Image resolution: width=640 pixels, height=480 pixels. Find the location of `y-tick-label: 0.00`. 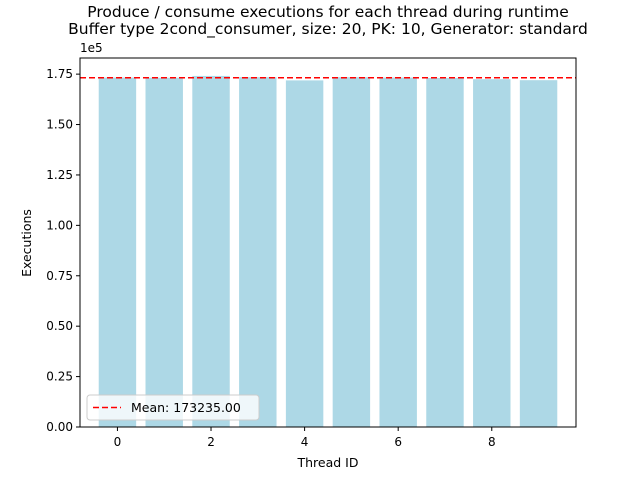

y-tick-label: 0.00 is located at coordinates (59, 427).